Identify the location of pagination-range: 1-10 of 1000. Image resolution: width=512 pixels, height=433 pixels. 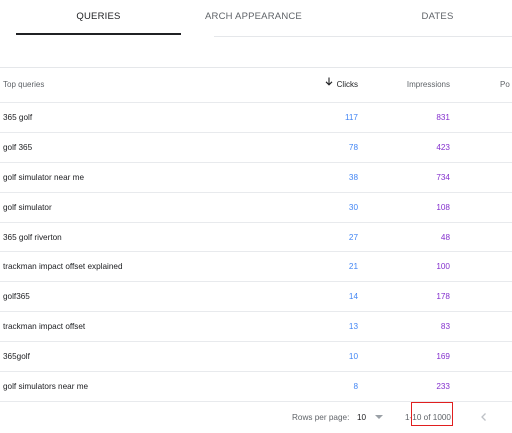
(428, 417).